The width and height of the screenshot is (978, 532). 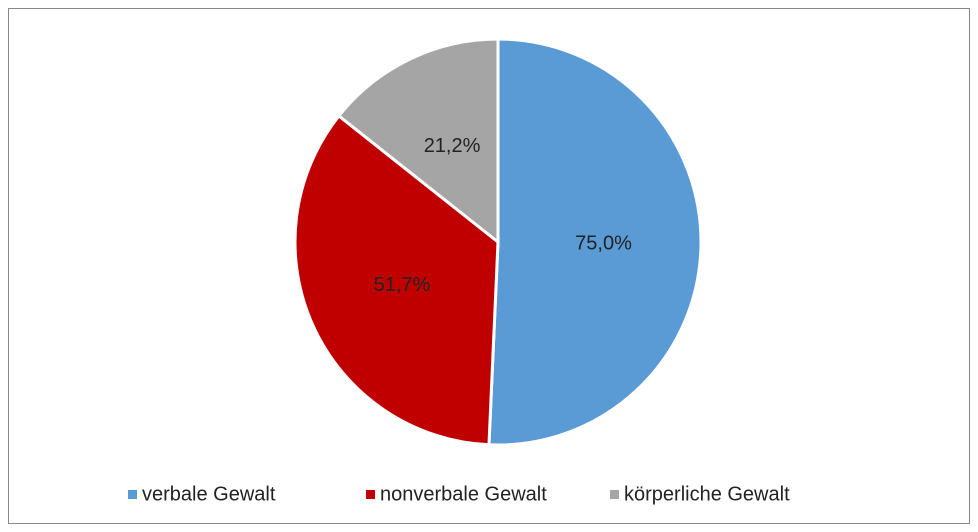 I want to click on legend-label: verbale Gewalt, so click(x=209, y=494).